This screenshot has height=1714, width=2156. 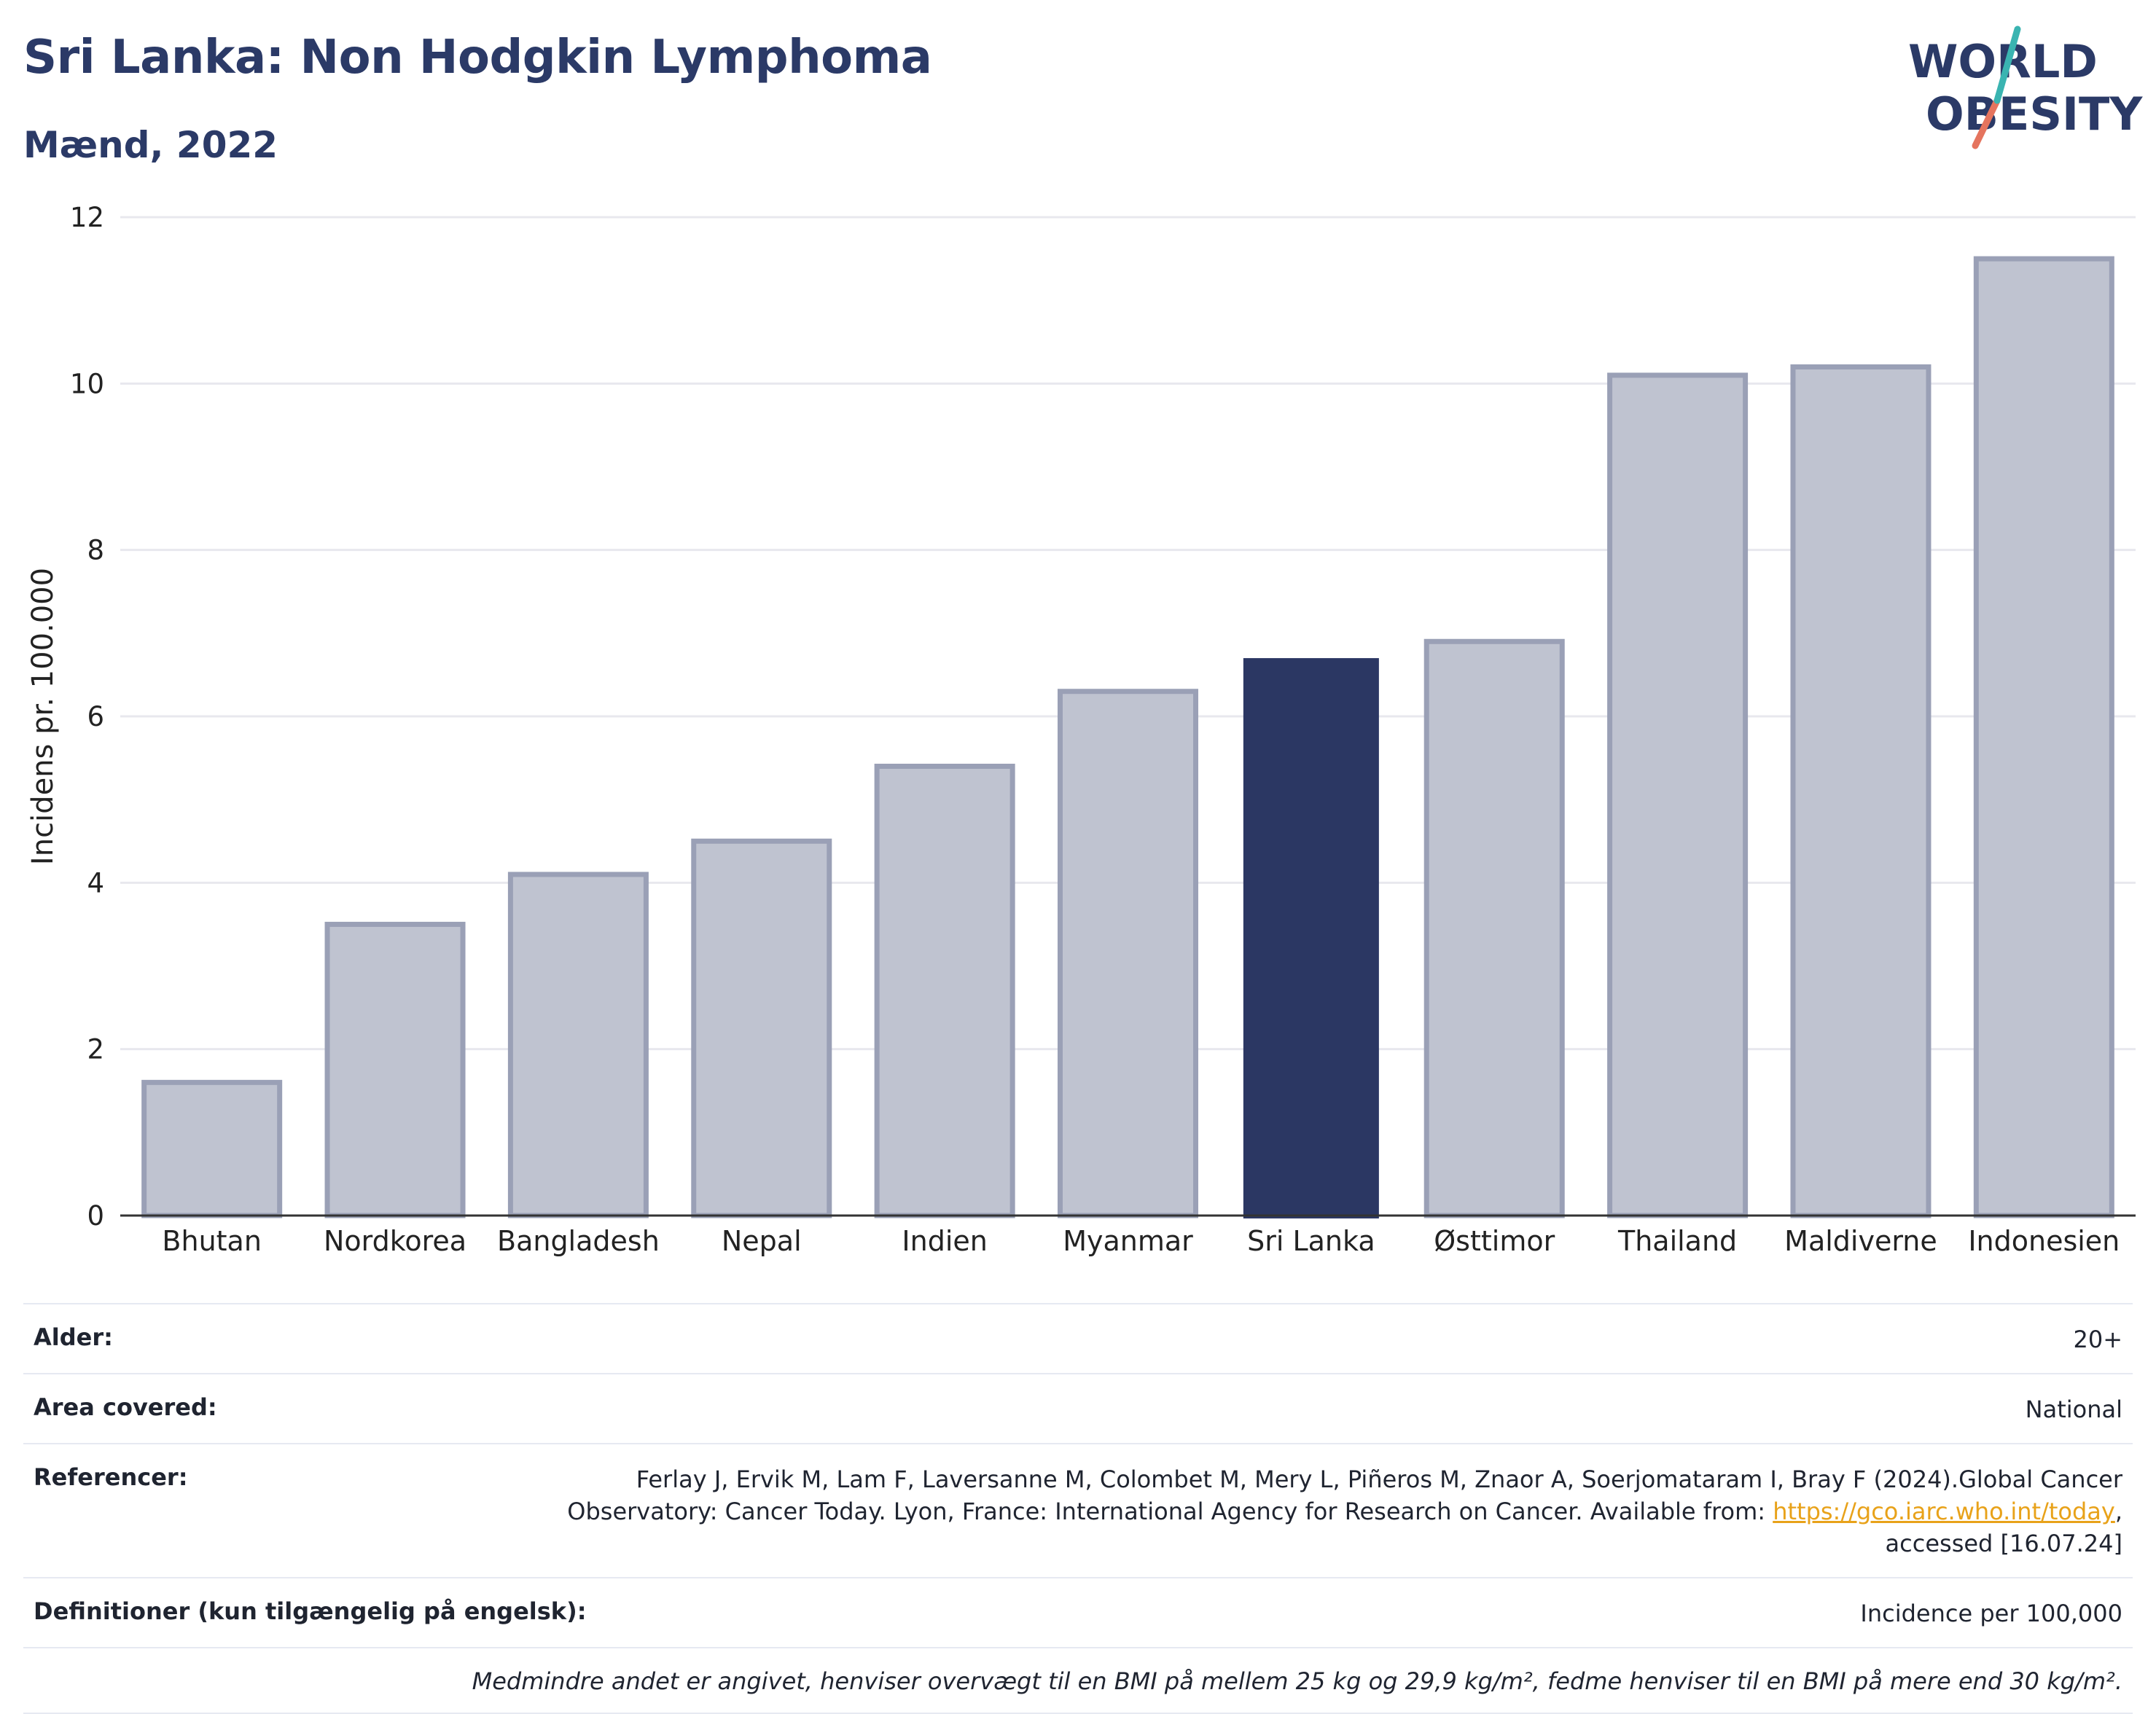 I want to click on x-tick-label: Østtimor, so click(x=1495, y=1241).